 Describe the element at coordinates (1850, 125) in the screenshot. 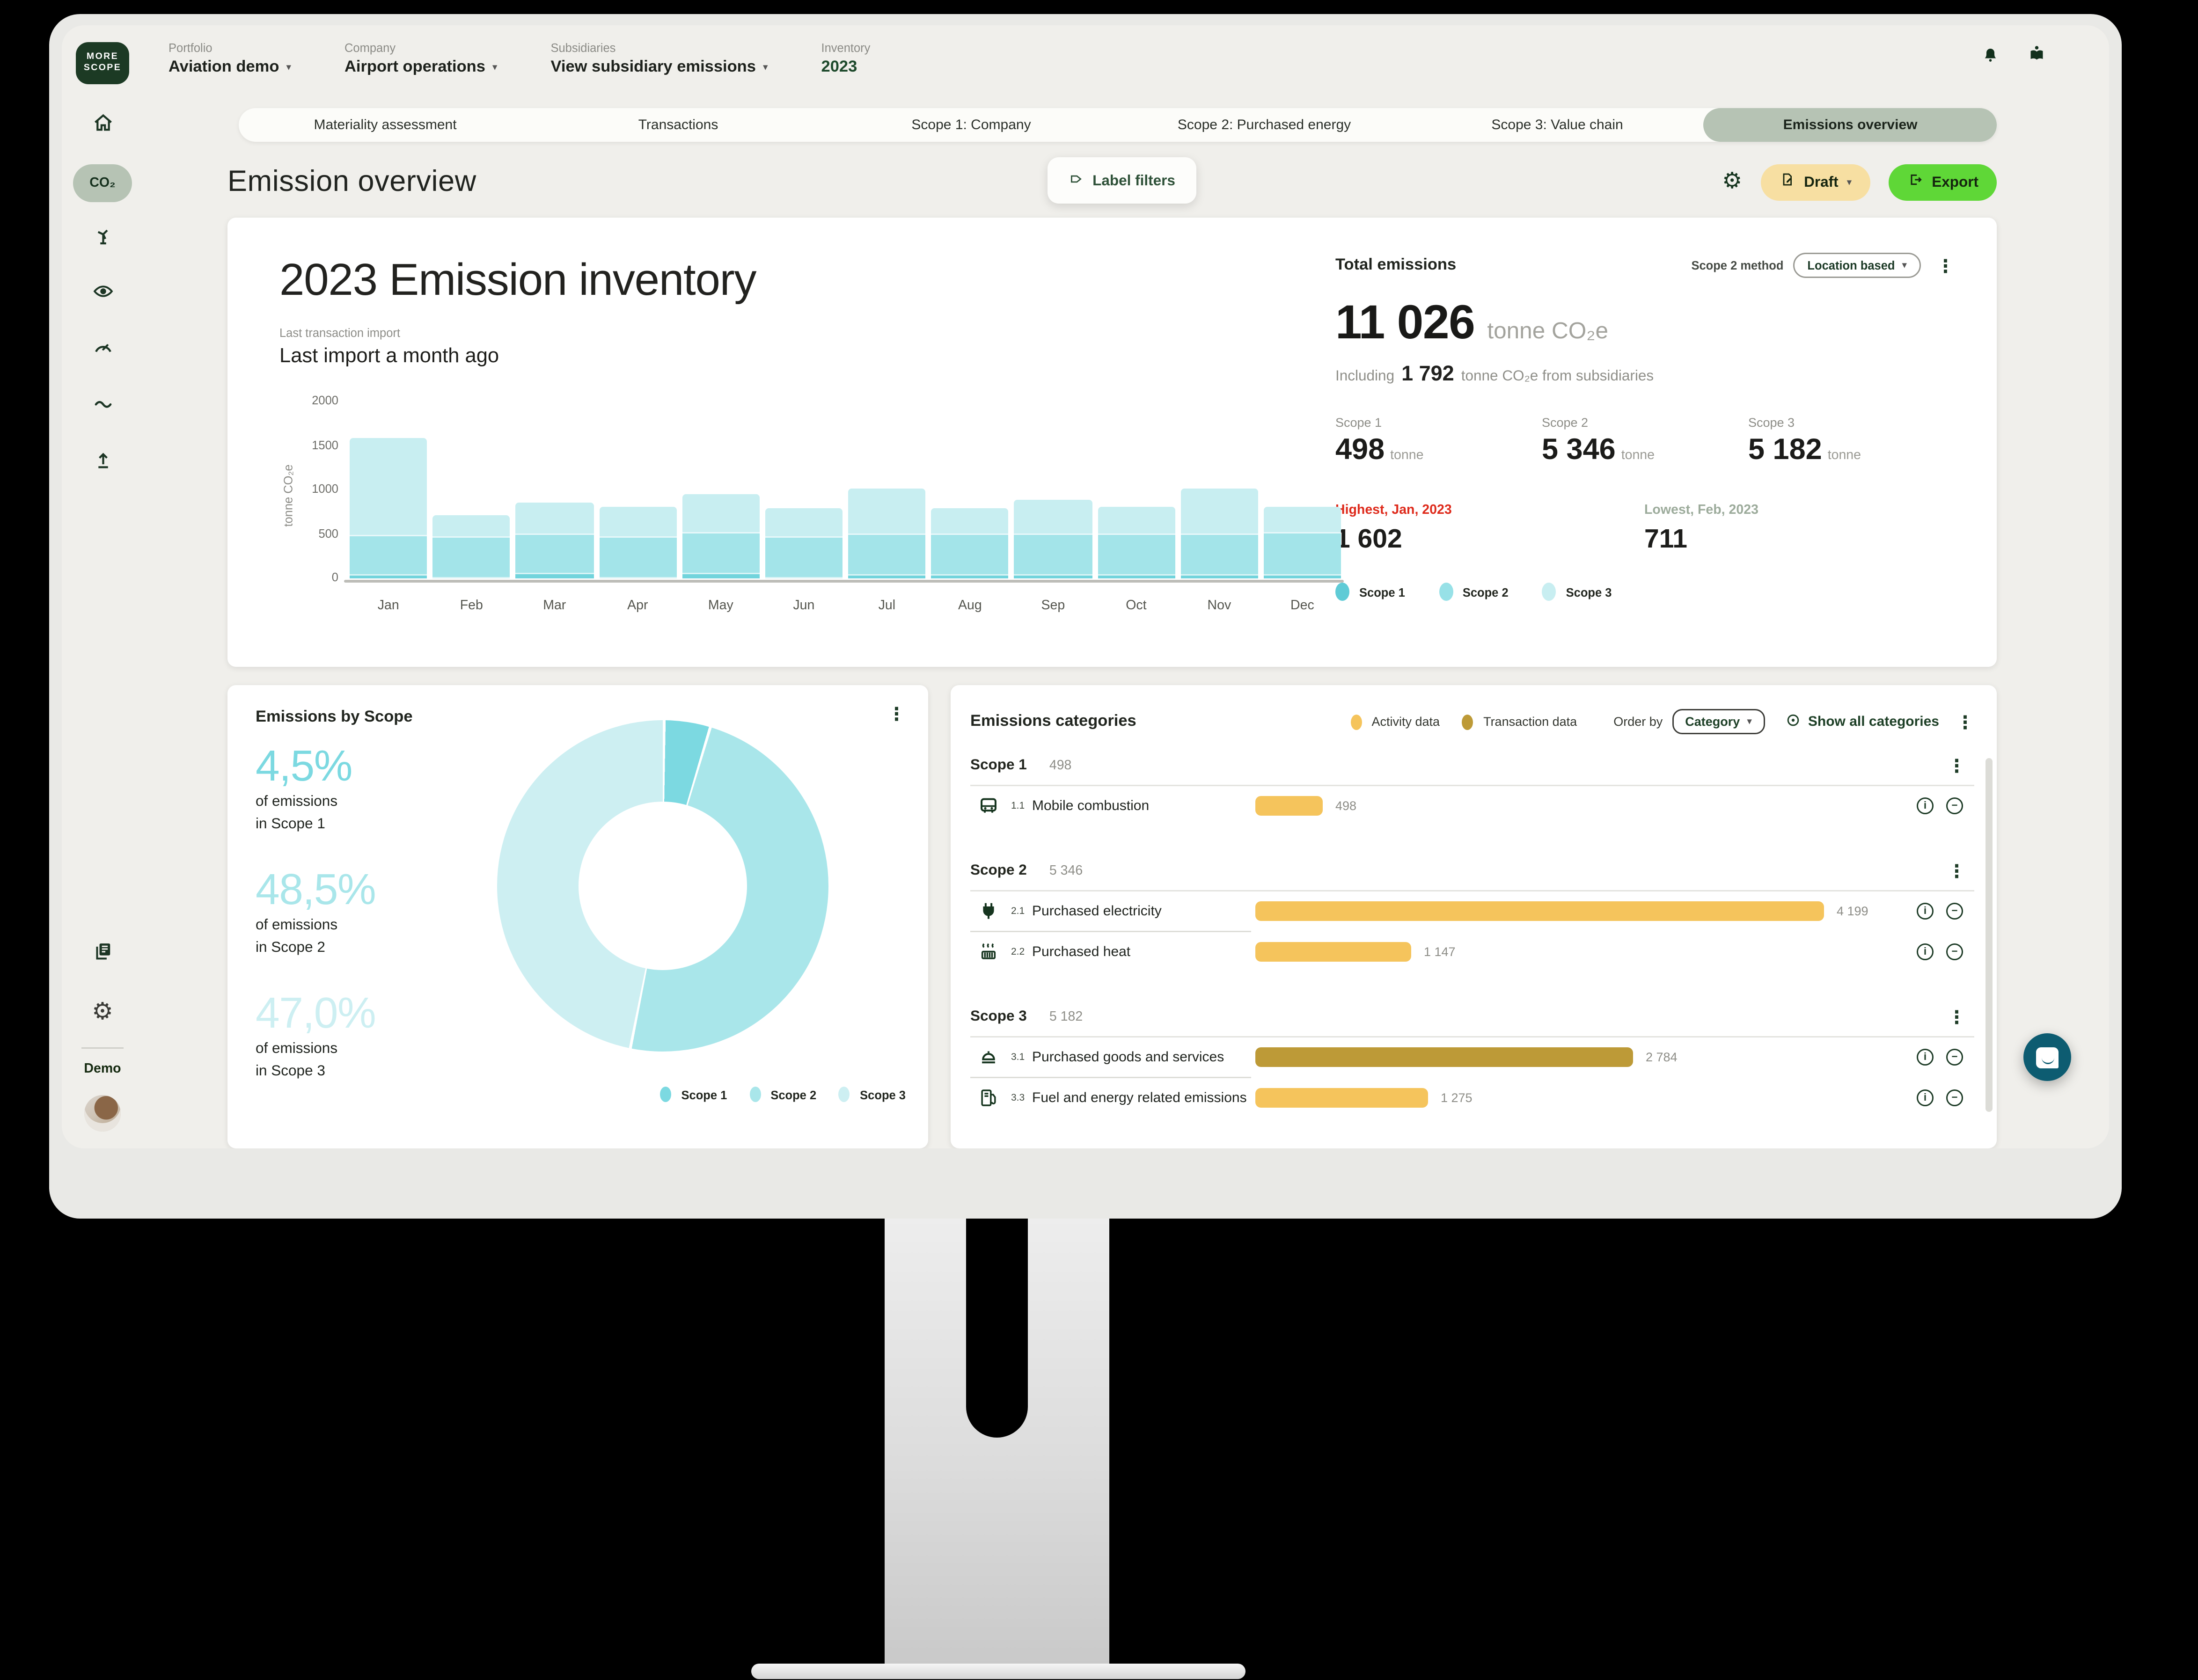

I see `tab-emissions-overview: Emissions overview` at that location.